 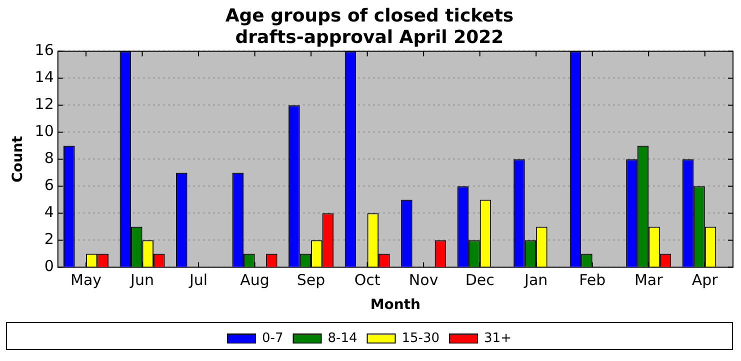 What do you see at coordinates (49, 212) in the screenshot?
I see `y-tick-label: 4` at bounding box center [49, 212].